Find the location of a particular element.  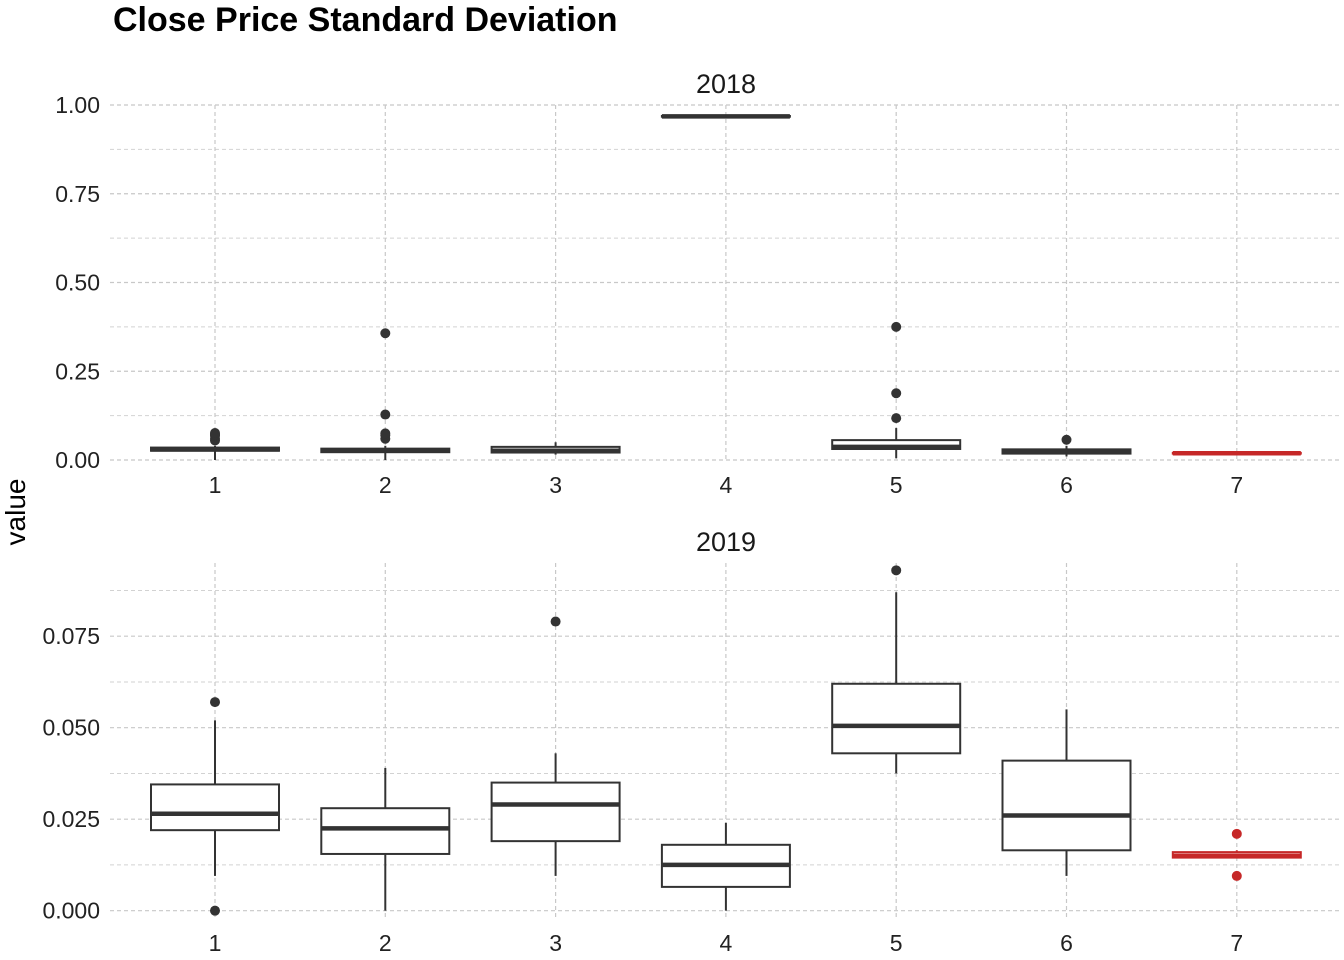

y-tick-label: 0.025 is located at coordinates (71, 819).